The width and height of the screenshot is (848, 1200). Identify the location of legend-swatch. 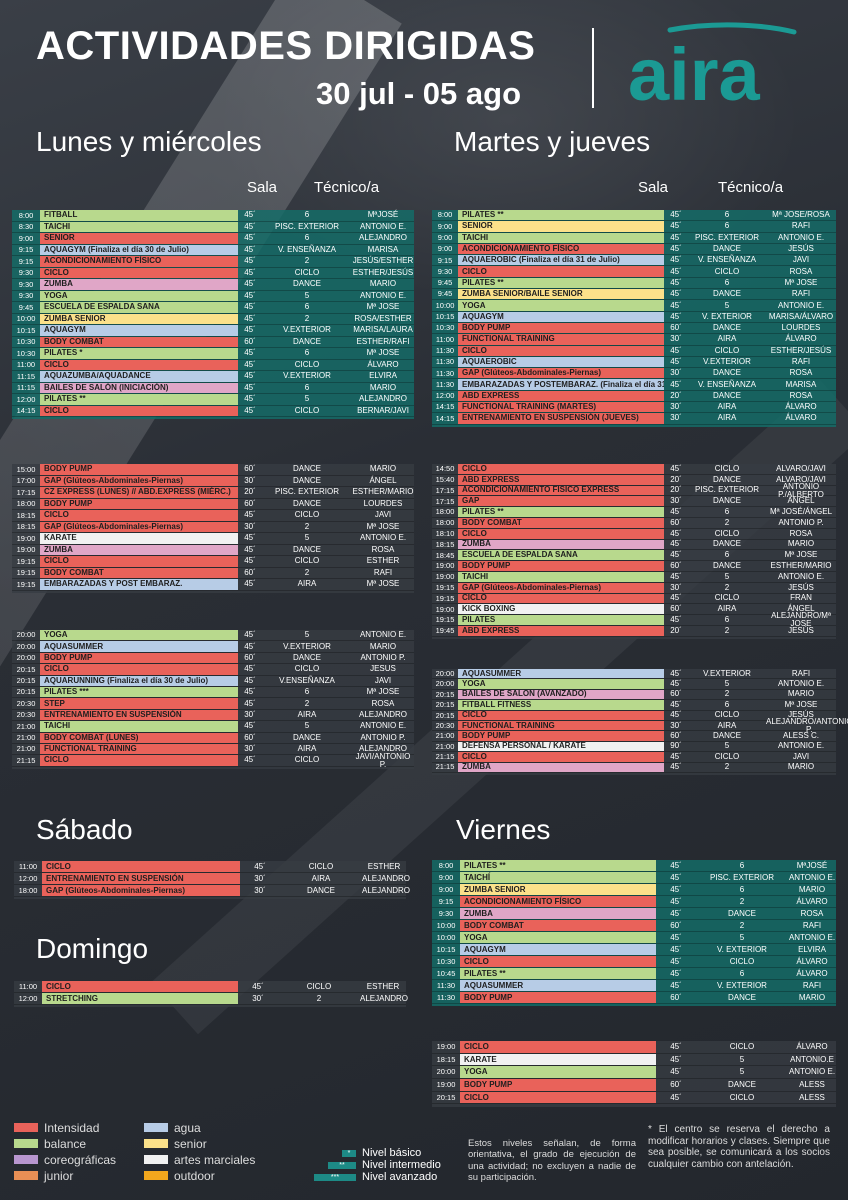
(26, 1159).